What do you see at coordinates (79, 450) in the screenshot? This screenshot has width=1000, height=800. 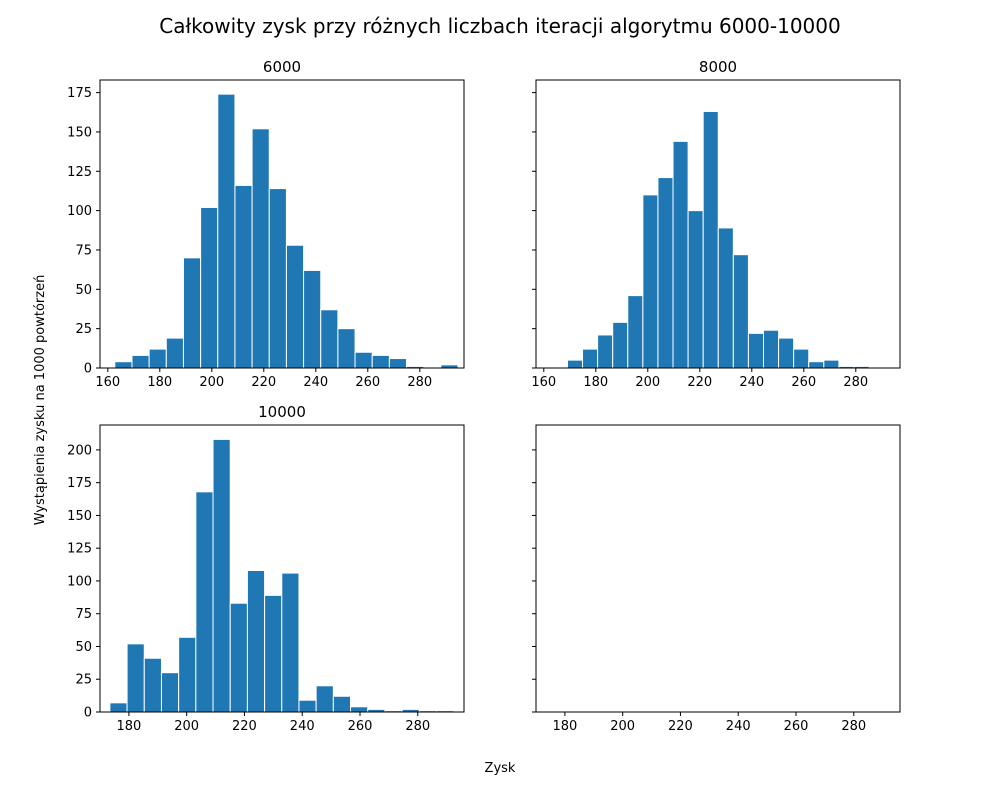 I see `y-tick-label: 200` at bounding box center [79, 450].